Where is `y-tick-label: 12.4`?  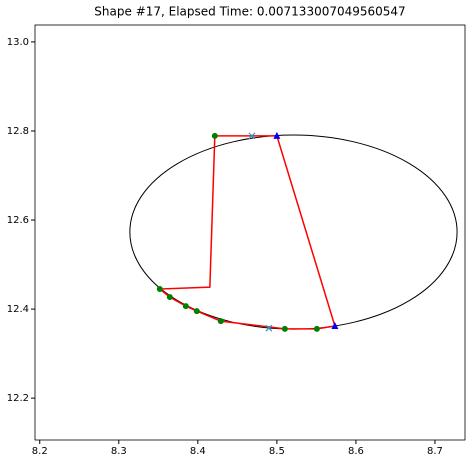
y-tick-label: 12.4 is located at coordinates (18, 309).